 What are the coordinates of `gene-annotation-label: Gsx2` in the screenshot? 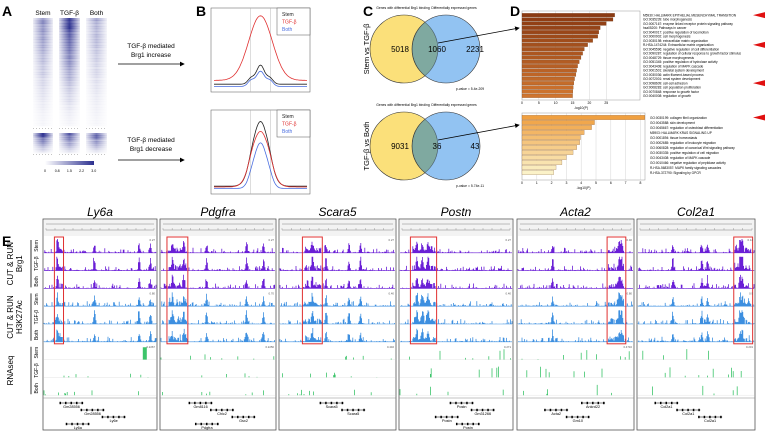 It's located at (243, 421).